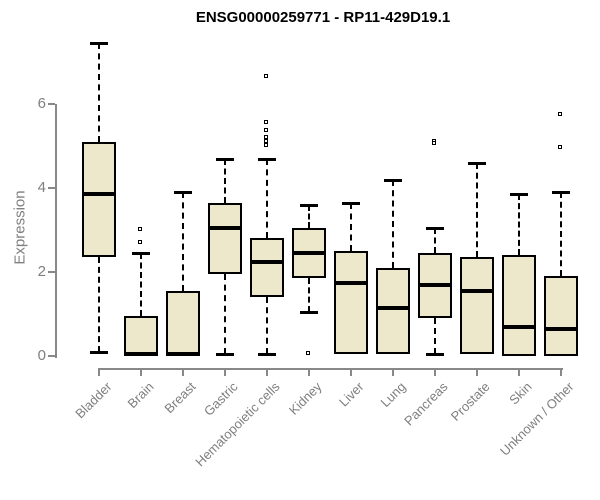  What do you see at coordinates (561, 193) in the screenshot?
I see `whisker-high-cap-unknown-other` at bounding box center [561, 193].